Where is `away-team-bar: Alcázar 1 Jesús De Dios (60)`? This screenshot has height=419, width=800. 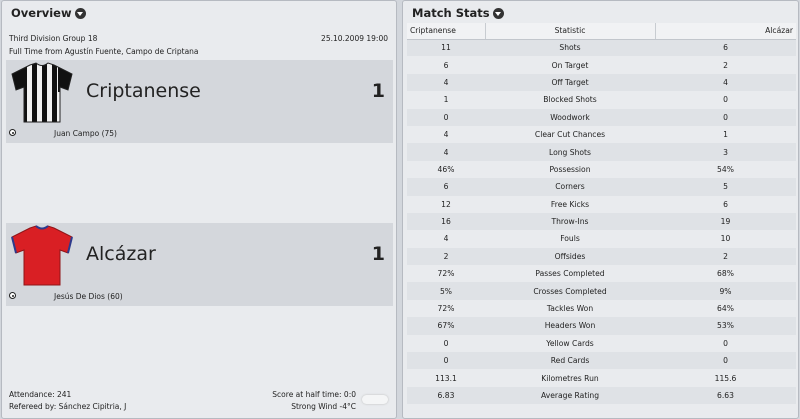 away-team-bar: Alcázar 1 Jesús De Dios (60) is located at coordinates (199, 264).